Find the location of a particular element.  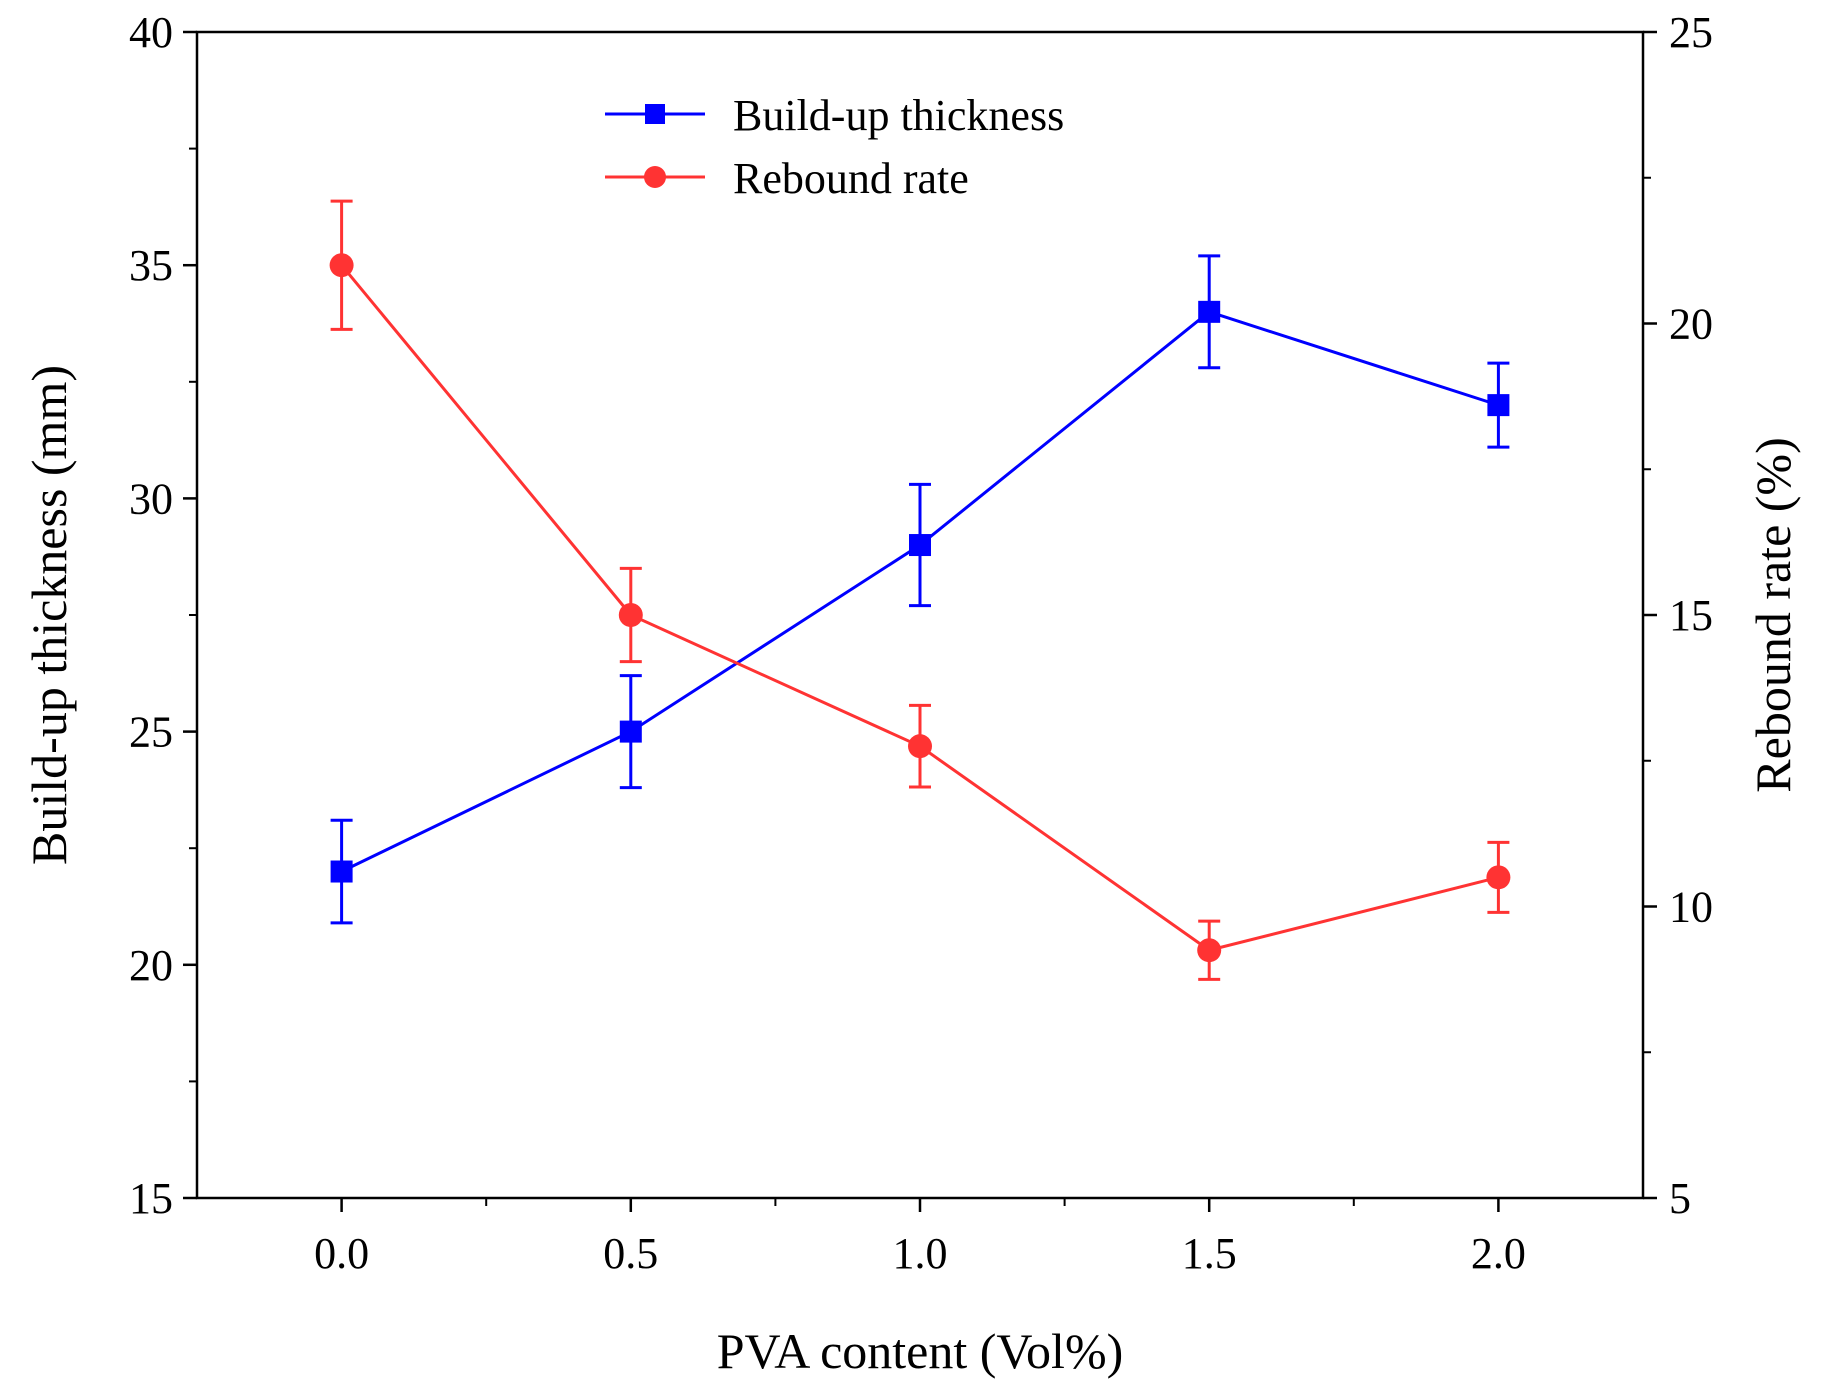

left-y-axis-ticks: 15 20 25 30 35 40 is located at coordinates (163, 615).